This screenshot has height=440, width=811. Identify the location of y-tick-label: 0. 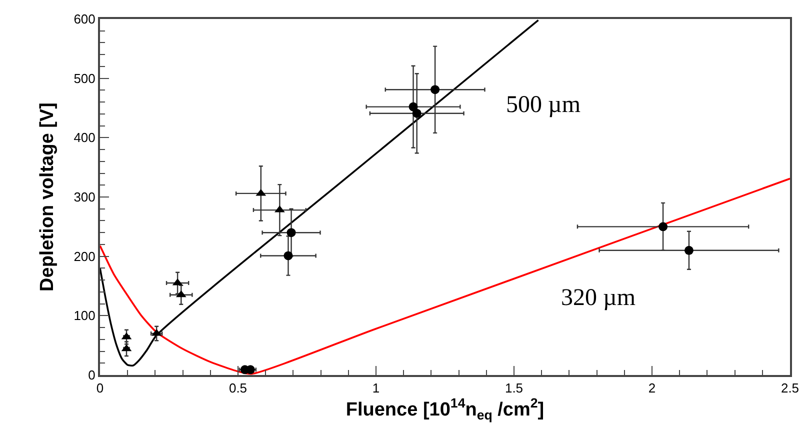
(92, 375).